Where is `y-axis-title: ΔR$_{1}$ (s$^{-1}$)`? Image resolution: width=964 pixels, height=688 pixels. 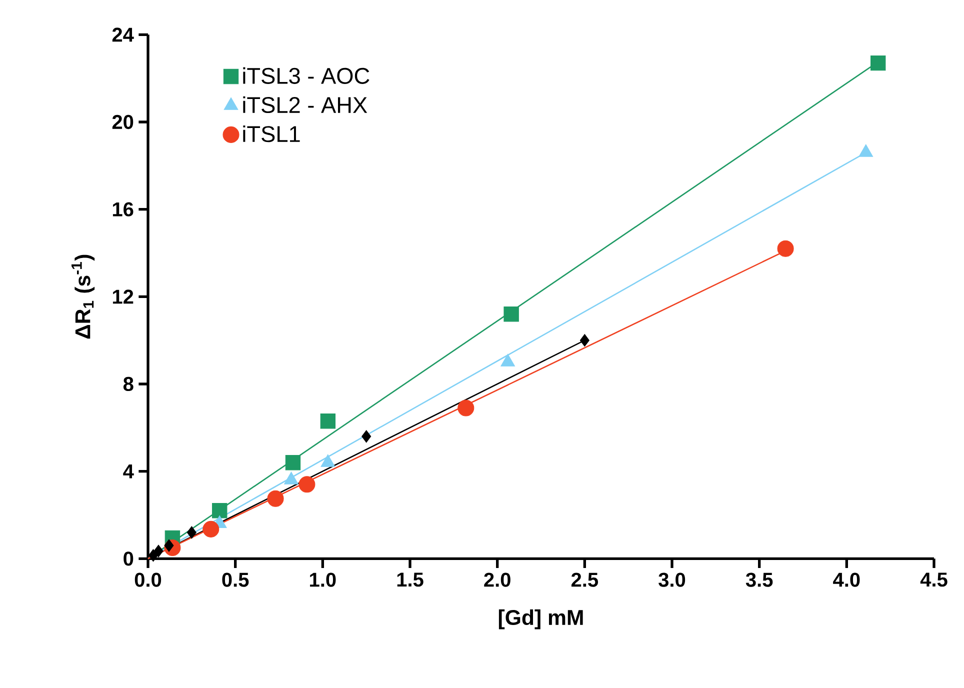
y-axis-title: ΔR$_{1}$ (s$^{-1}$) is located at coordinates (83, 296).